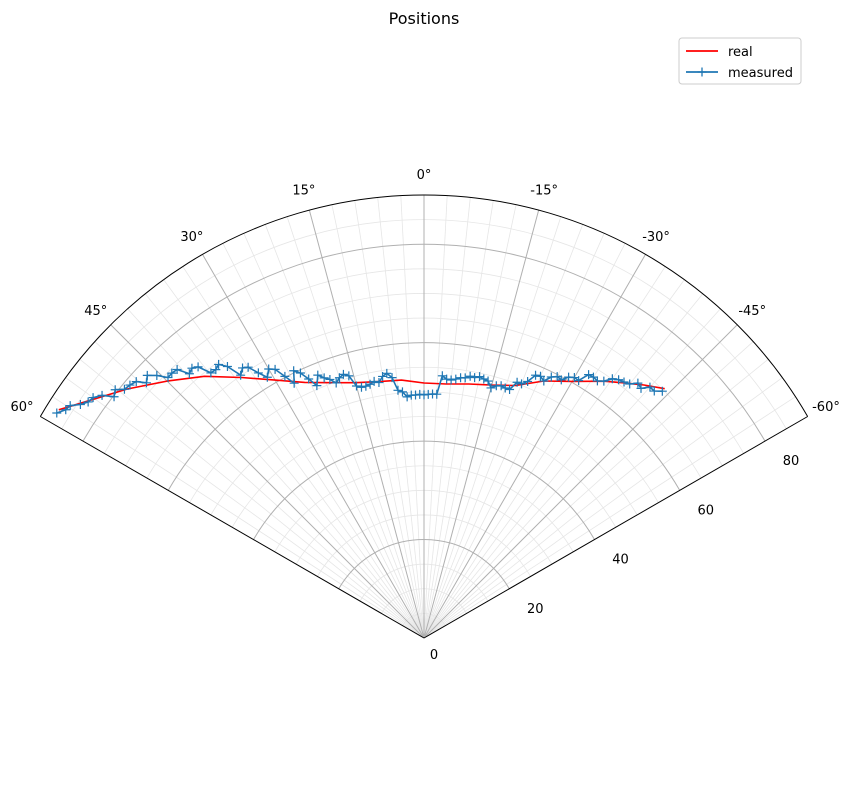 Image resolution: width=850 pixels, height=812 pixels. What do you see at coordinates (303, 191) in the screenshot?
I see `theta-tick-label: 15°` at bounding box center [303, 191].